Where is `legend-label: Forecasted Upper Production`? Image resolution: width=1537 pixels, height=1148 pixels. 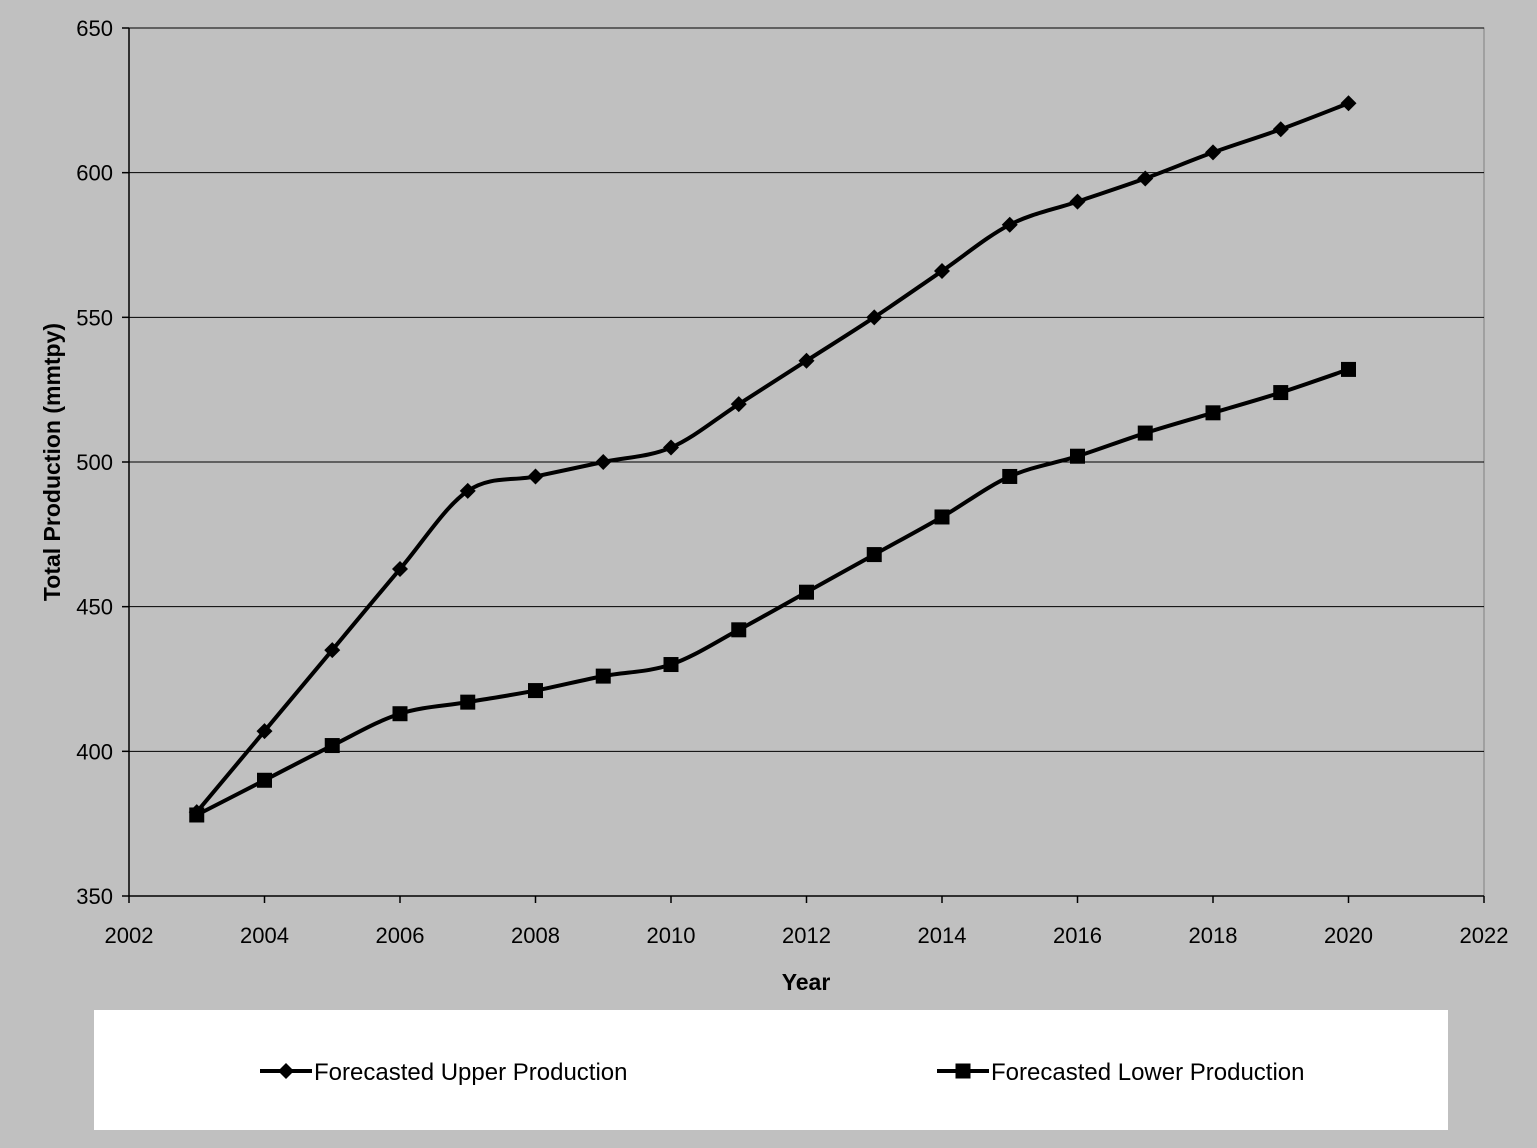
legend-label: Forecasted Upper Production is located at coordinates (471, 1072).